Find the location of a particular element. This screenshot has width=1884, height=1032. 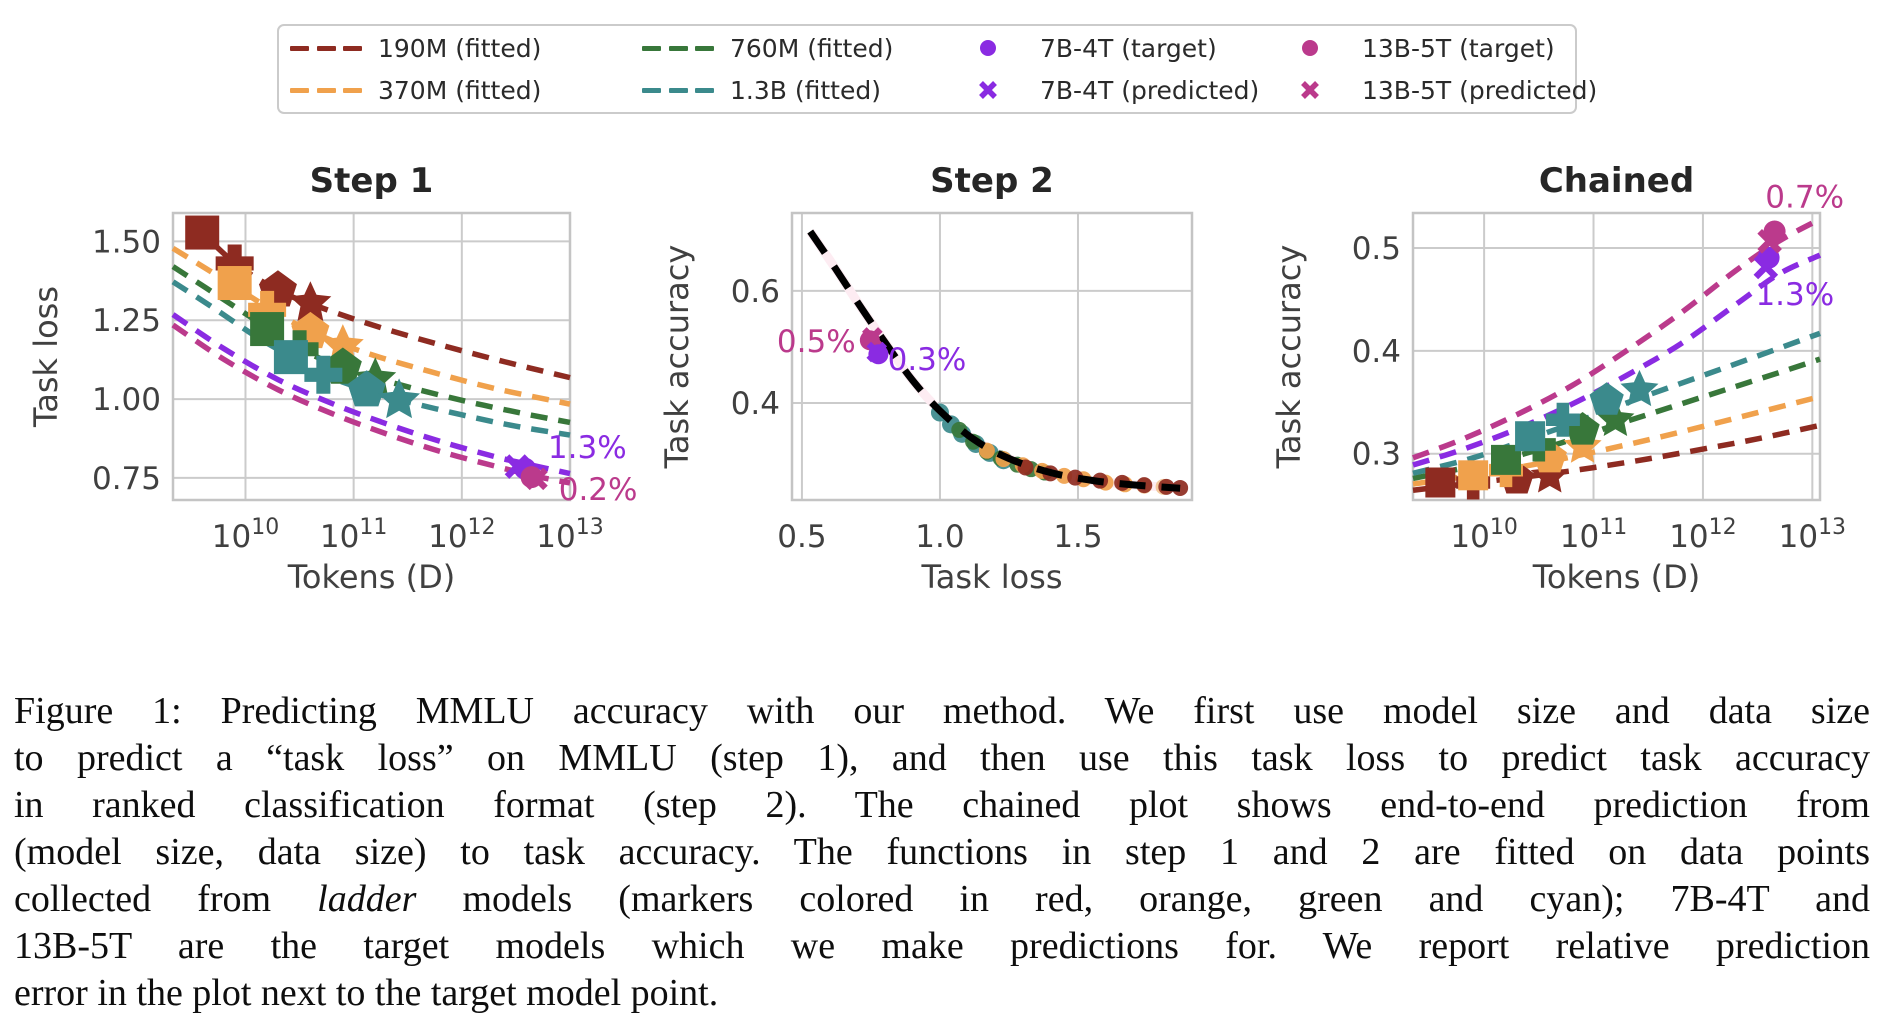

y-tick-label: 1.00 is located at coordinates (126, 400).